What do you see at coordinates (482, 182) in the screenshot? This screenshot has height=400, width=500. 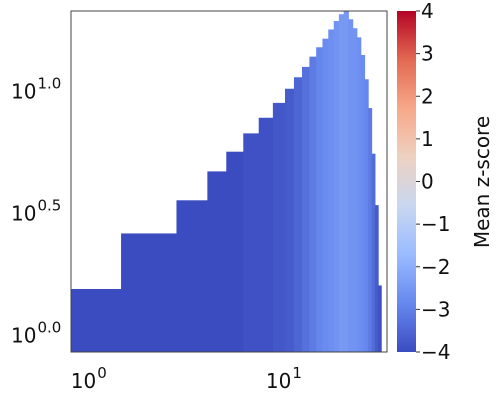 I see `colorbar-label: Mean z-score` at bounding box center [482, 182].